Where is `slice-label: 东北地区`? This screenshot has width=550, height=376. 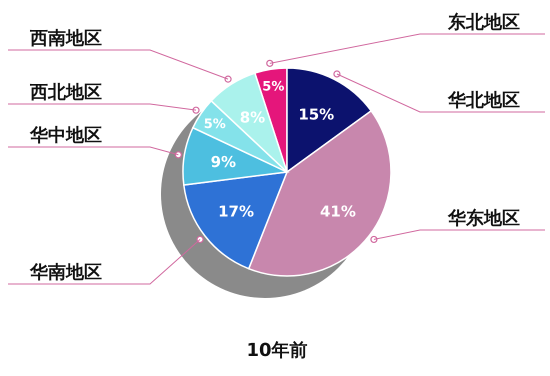
slice-label: 东北地区 is located at coordinates (483, 22).